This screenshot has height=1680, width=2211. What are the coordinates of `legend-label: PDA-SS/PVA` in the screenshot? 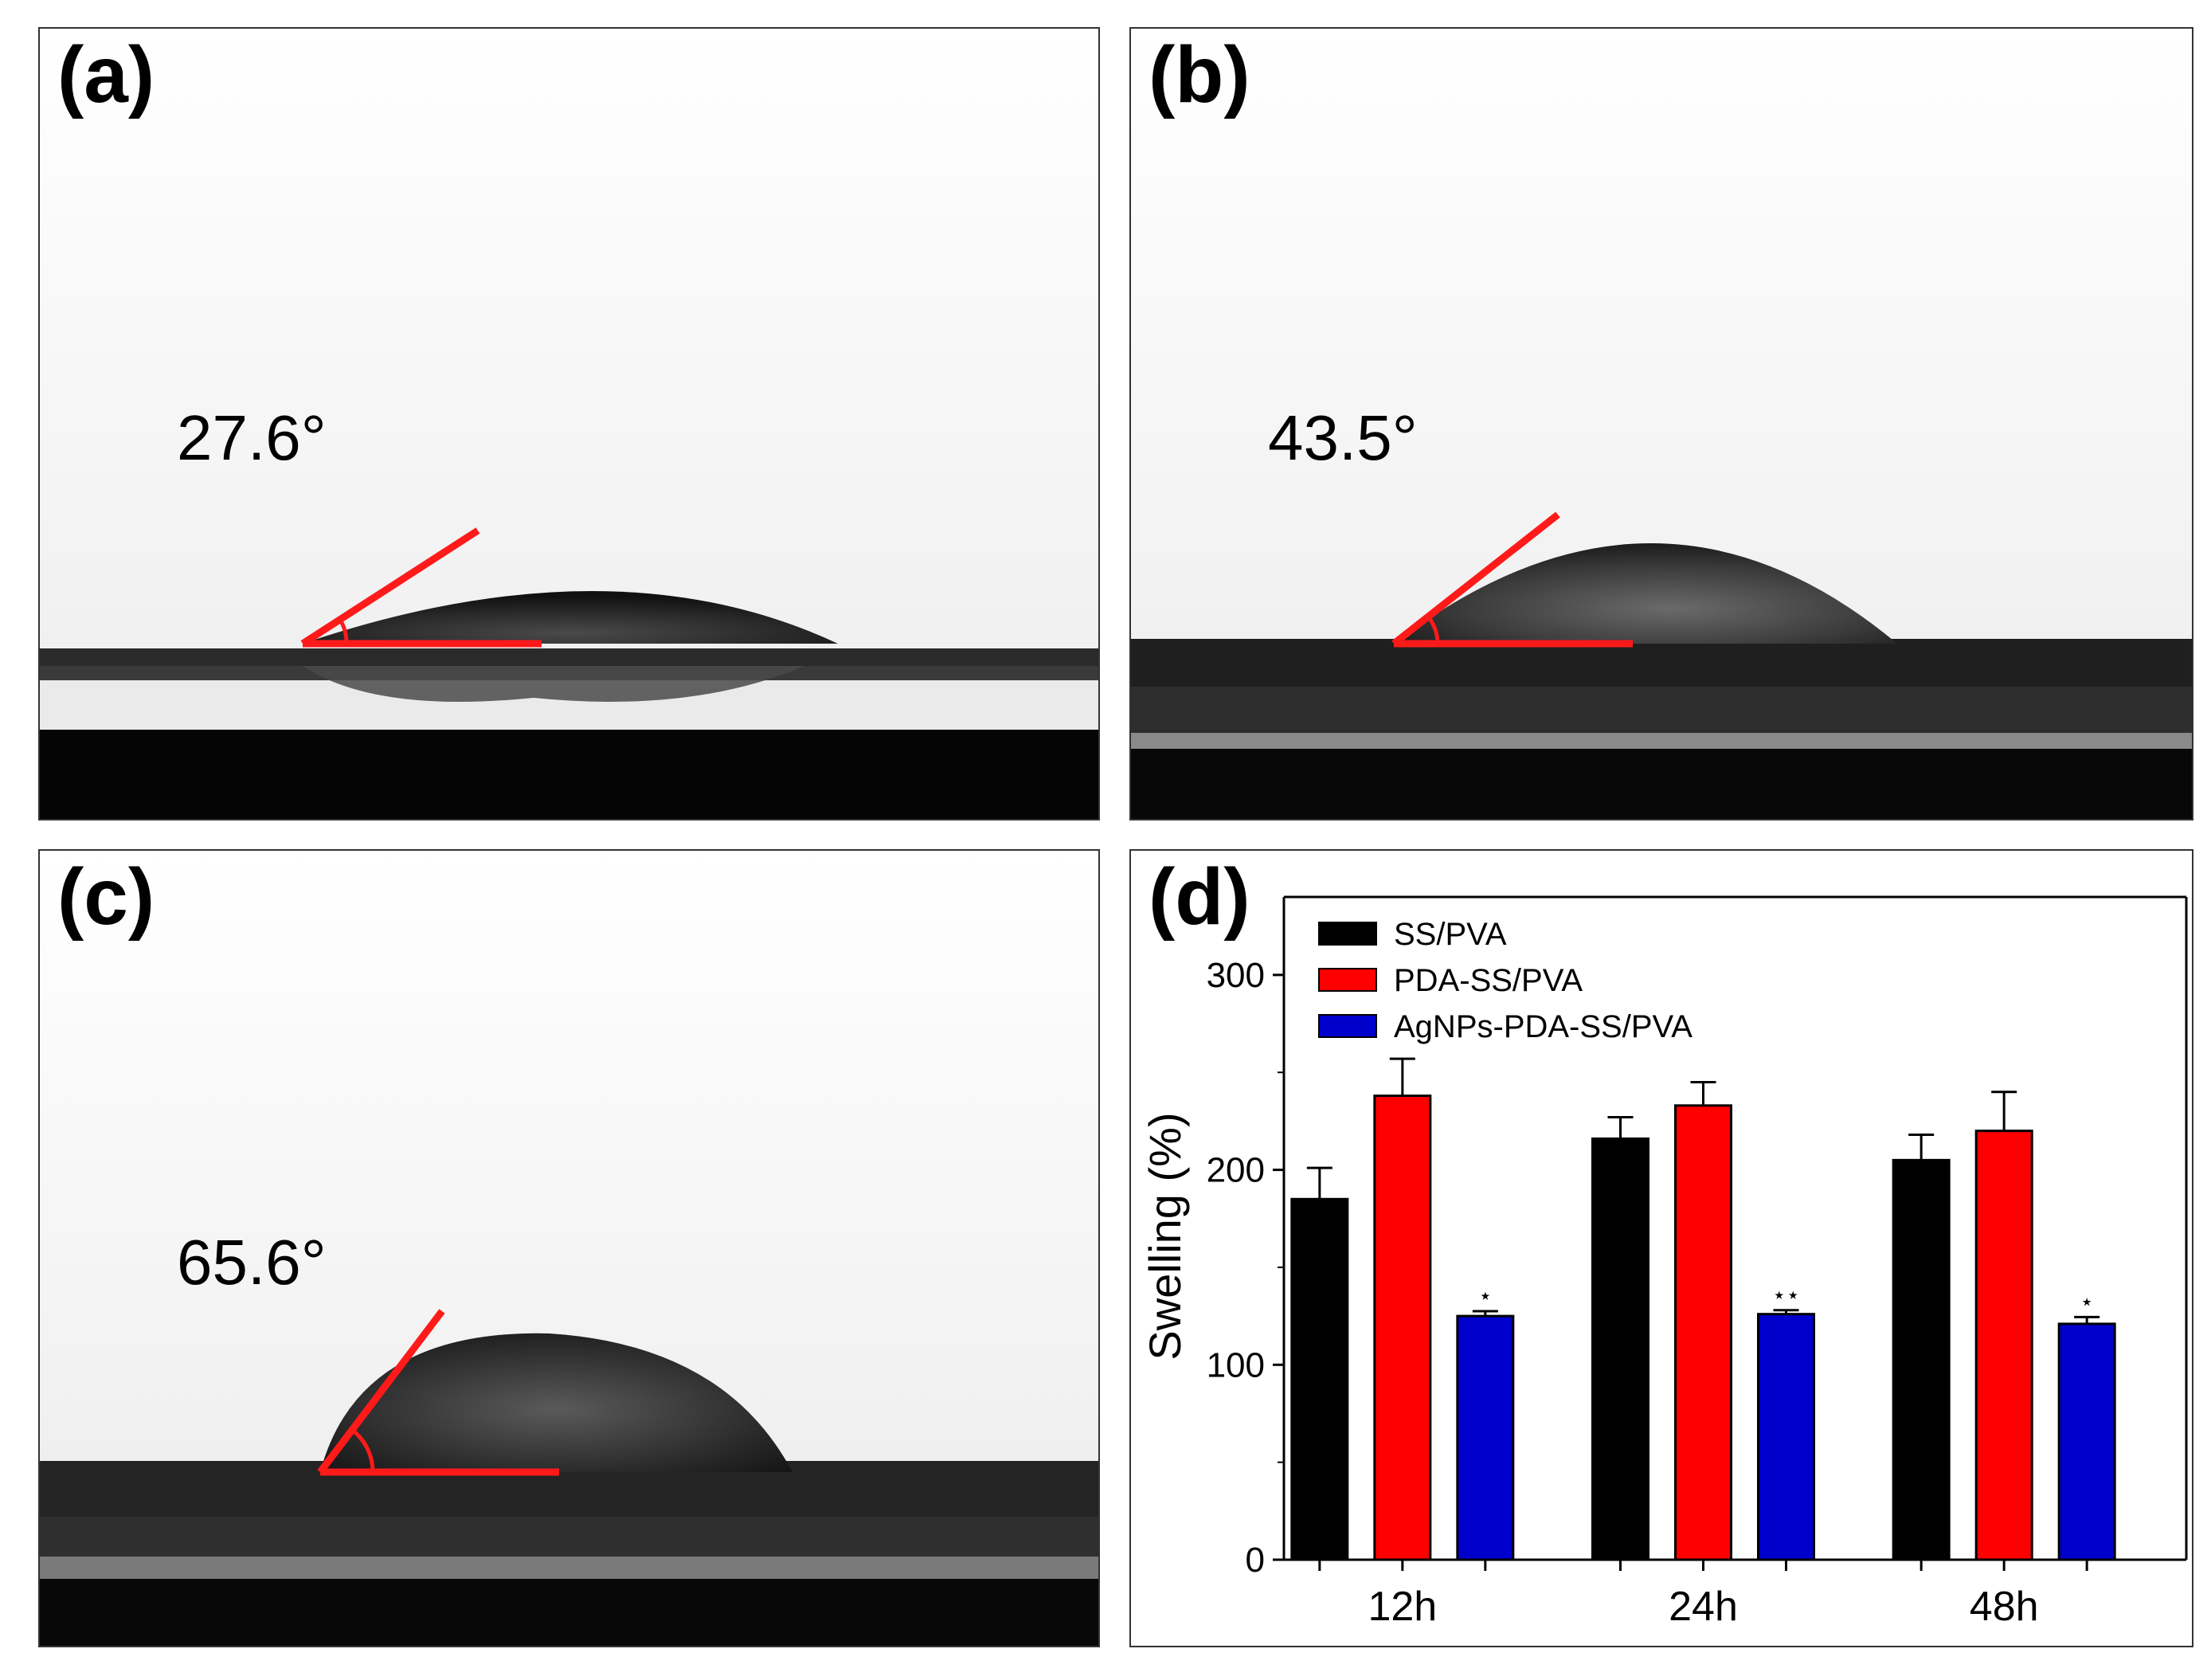 It's located at (1489, 980).